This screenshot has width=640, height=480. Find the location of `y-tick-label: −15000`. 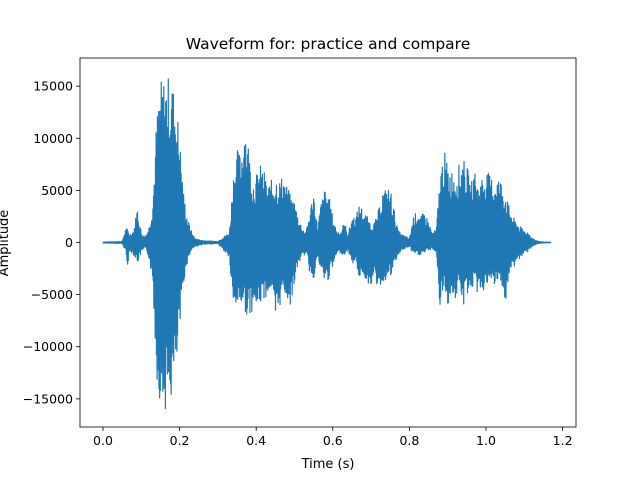

y-tick-label: −15000 is located at coordinates (48, 398).